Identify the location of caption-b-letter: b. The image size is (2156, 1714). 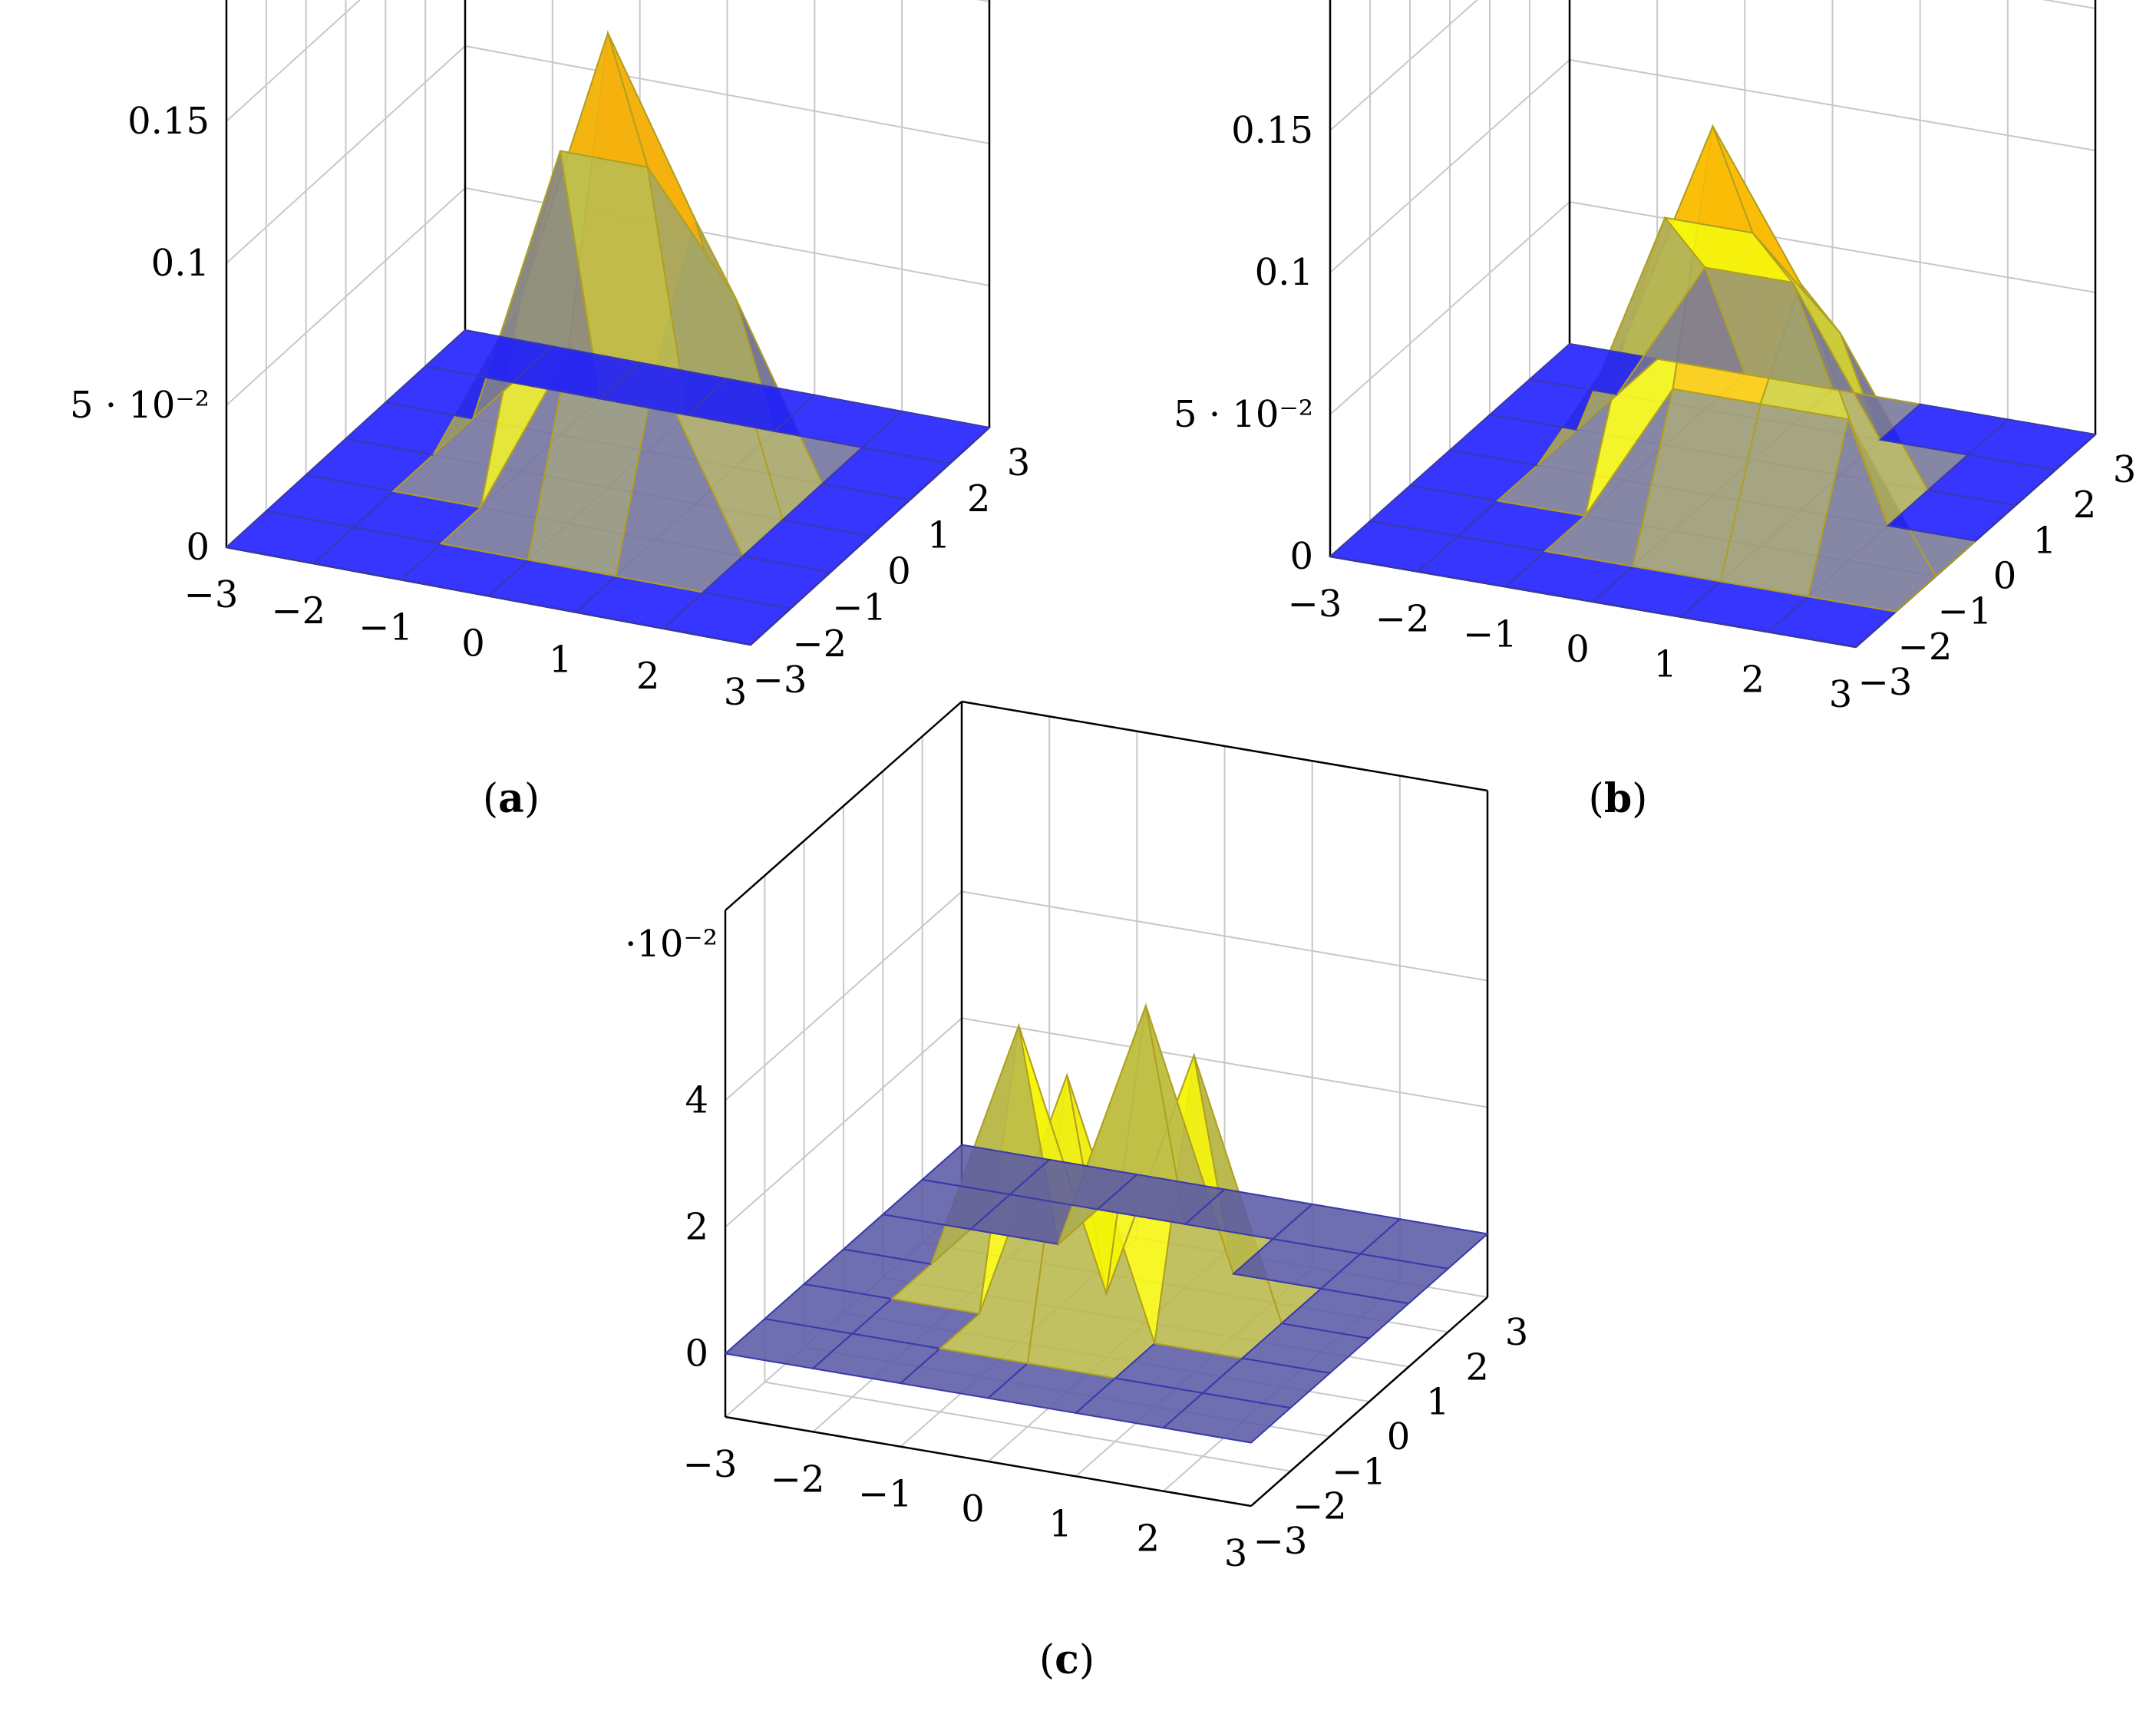
(1618, 798).